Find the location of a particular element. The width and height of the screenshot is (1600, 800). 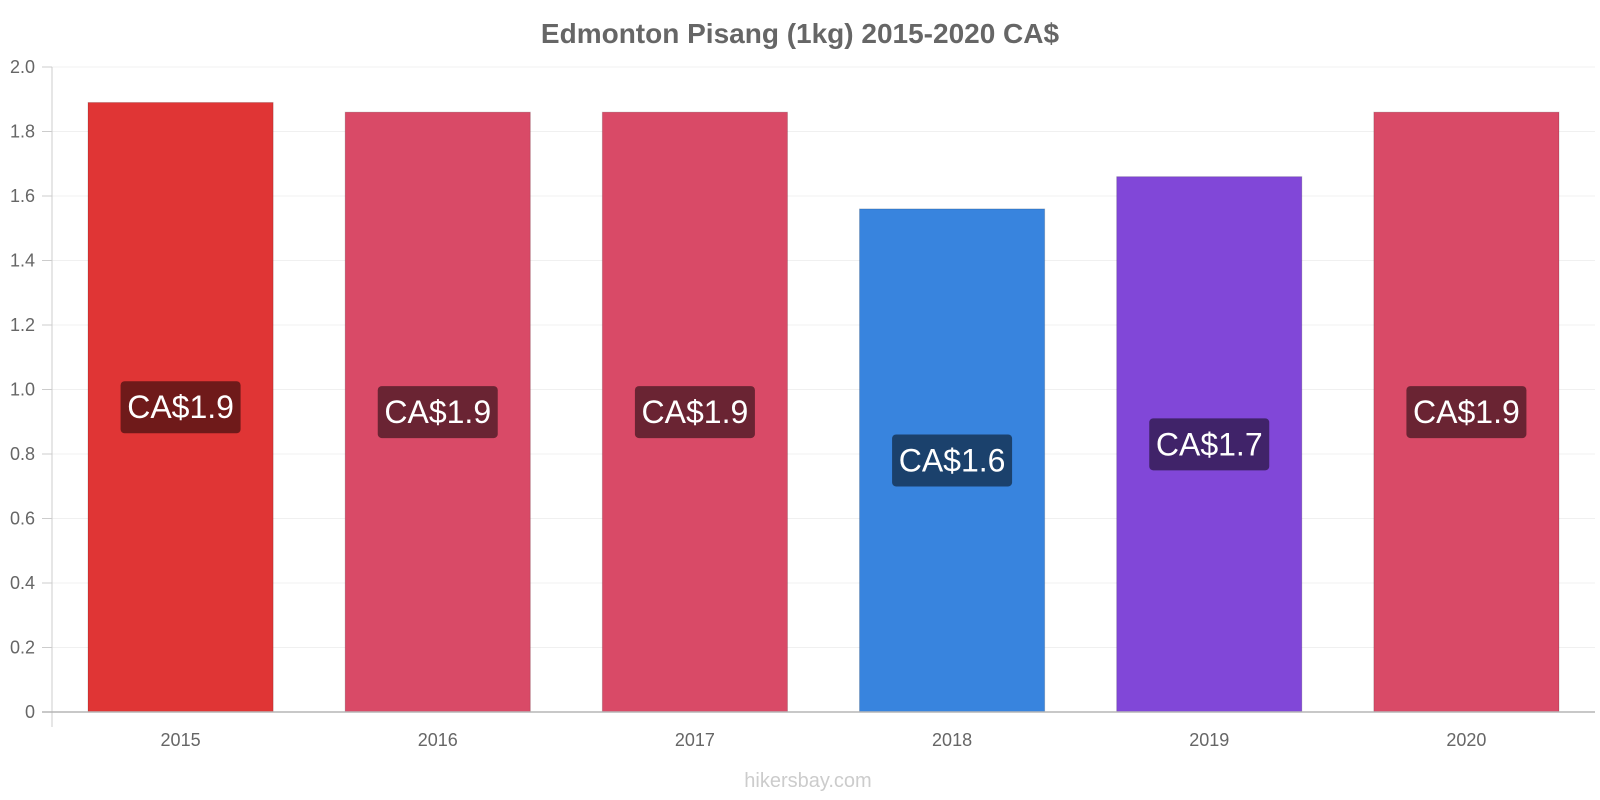

y-tick-label: 1.8 is located at coordinates (22, 132).